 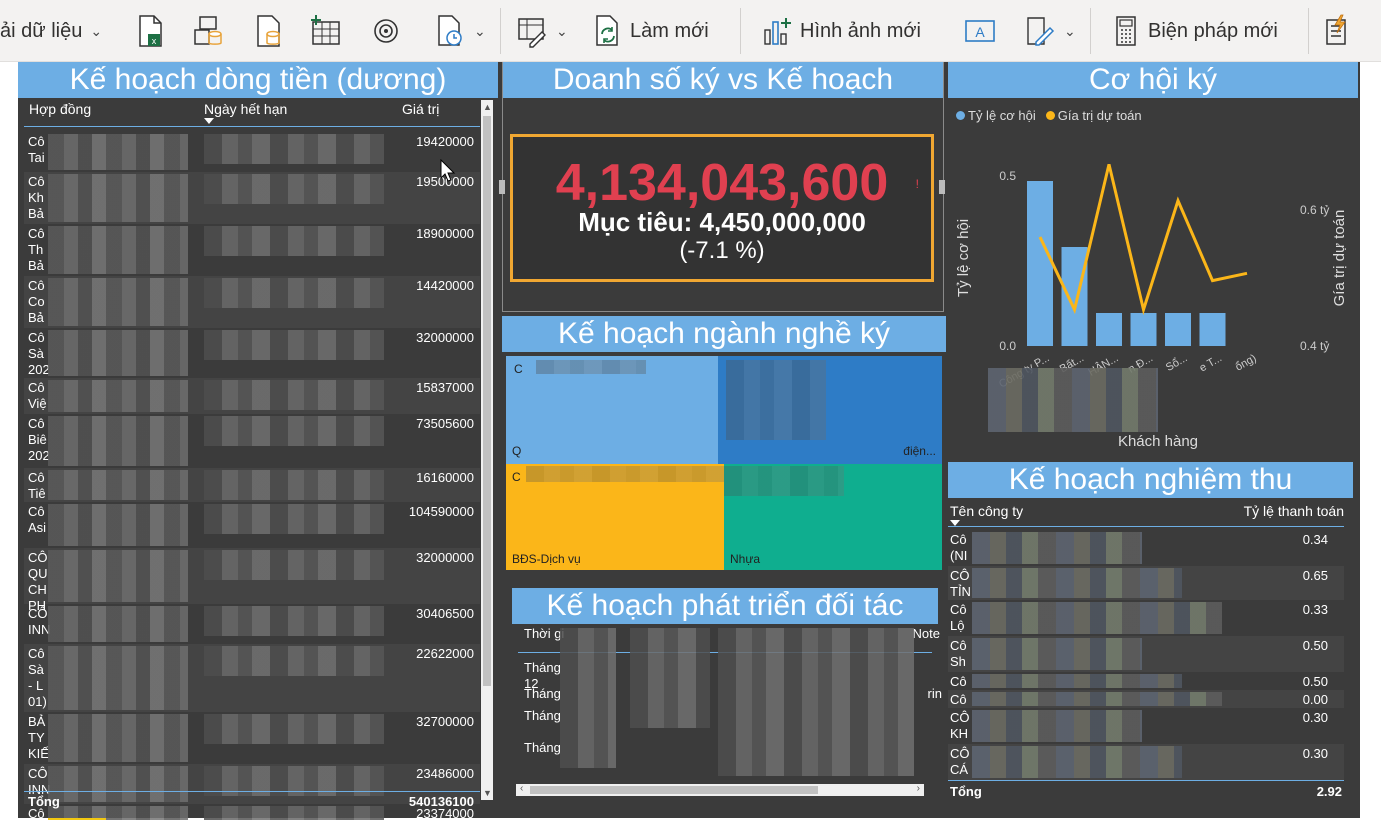 What do you see at coordinates (934, 693) in the screenshot?
I see `partner-note: rin` at bounding box center [934, 693].